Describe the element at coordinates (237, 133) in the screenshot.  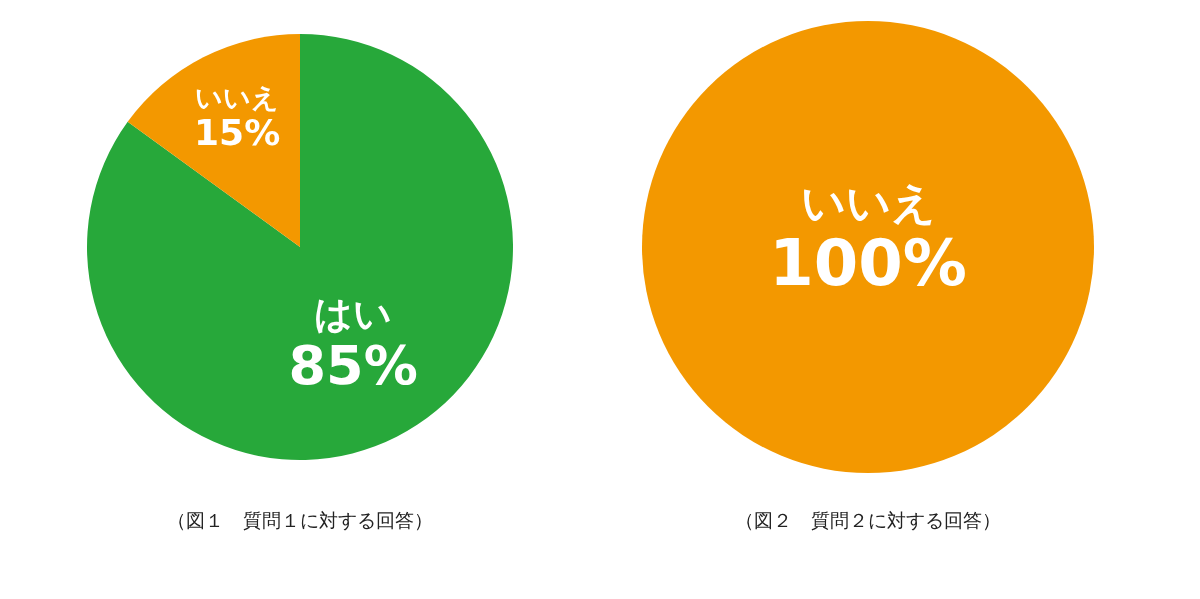
I see `data-label: 15%` at that location.